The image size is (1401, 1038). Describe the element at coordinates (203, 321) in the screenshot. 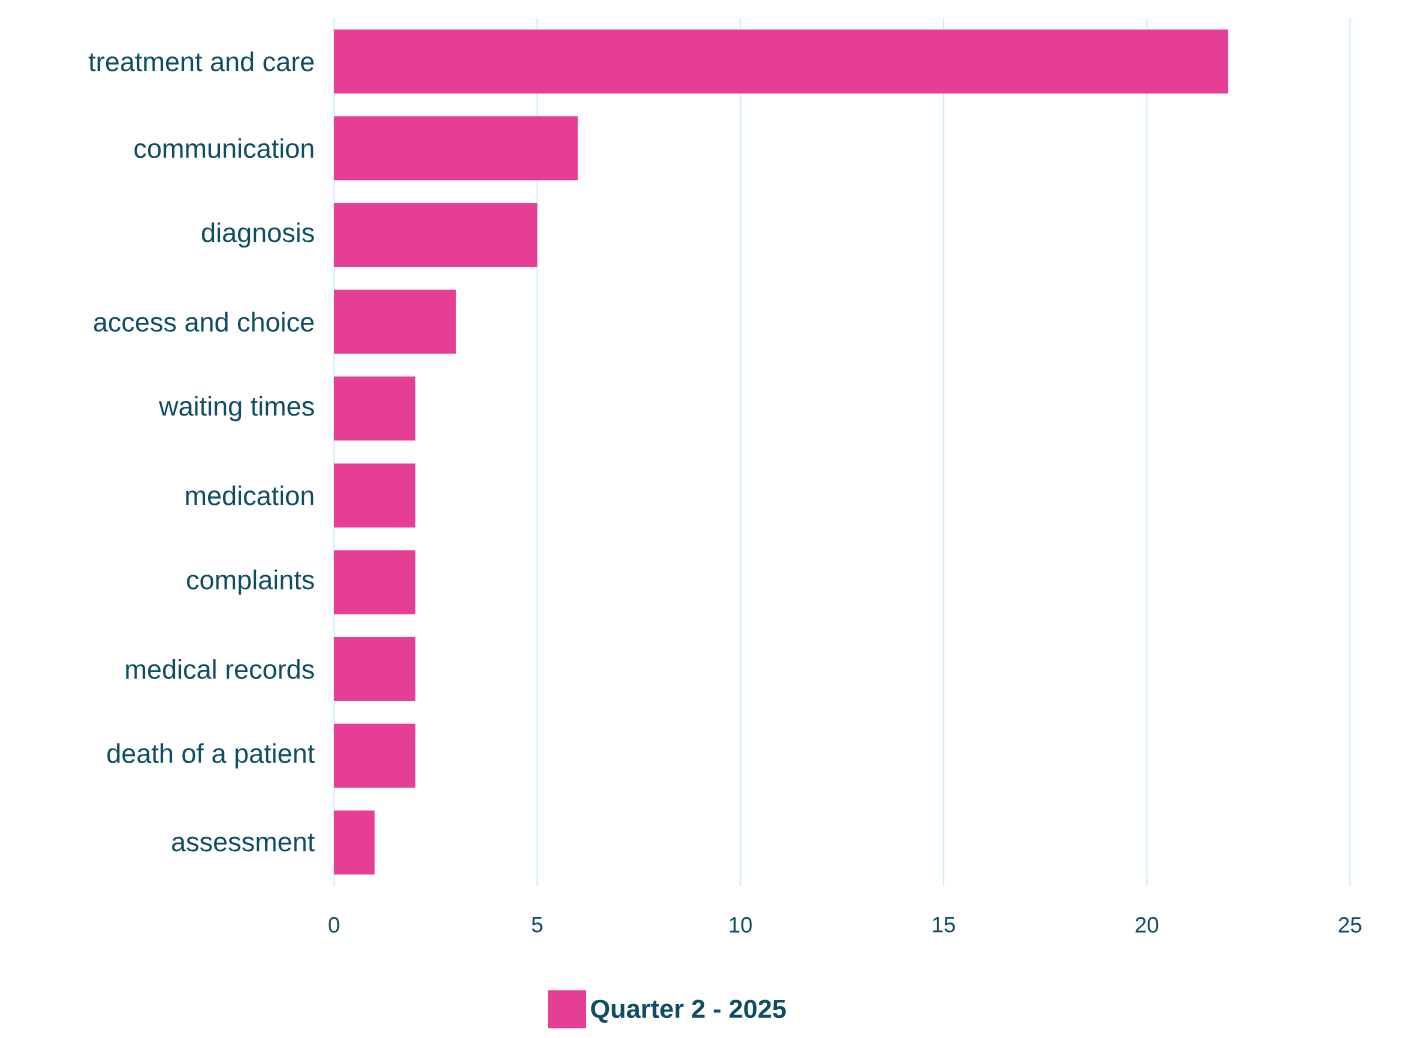

I see `y-tick-label: access and choice` at that location.